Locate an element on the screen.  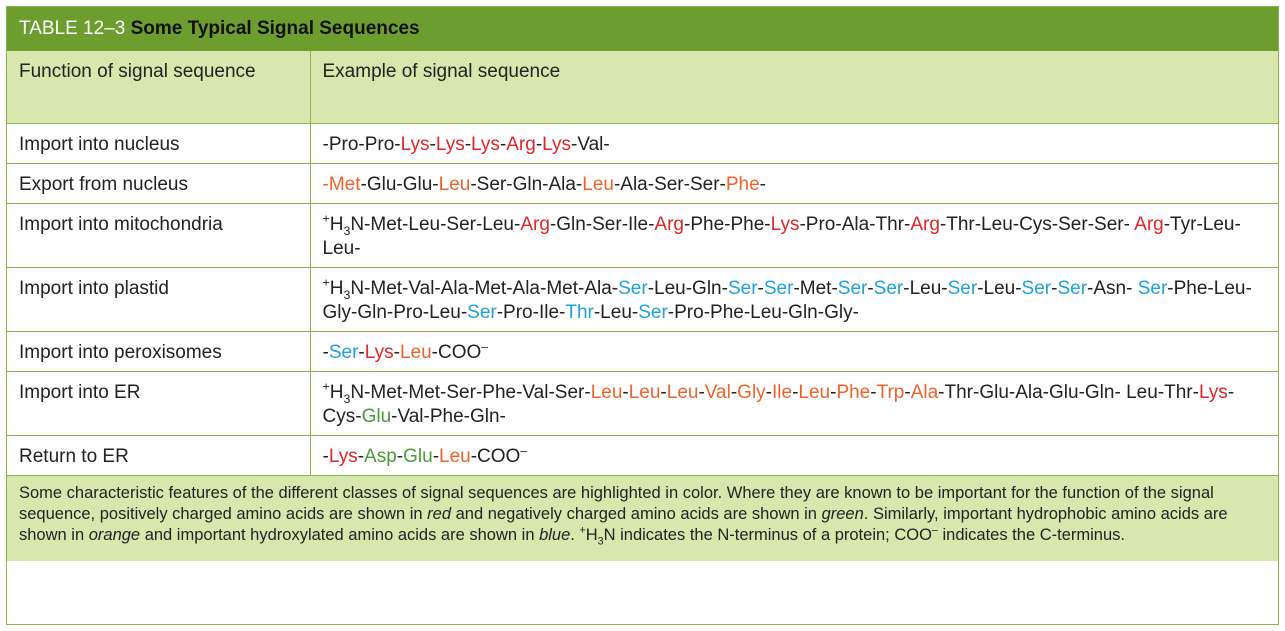
sequence-segment: -Pro-Phe-Leu-Gln-Gly- is located at coordinates (763, 312).